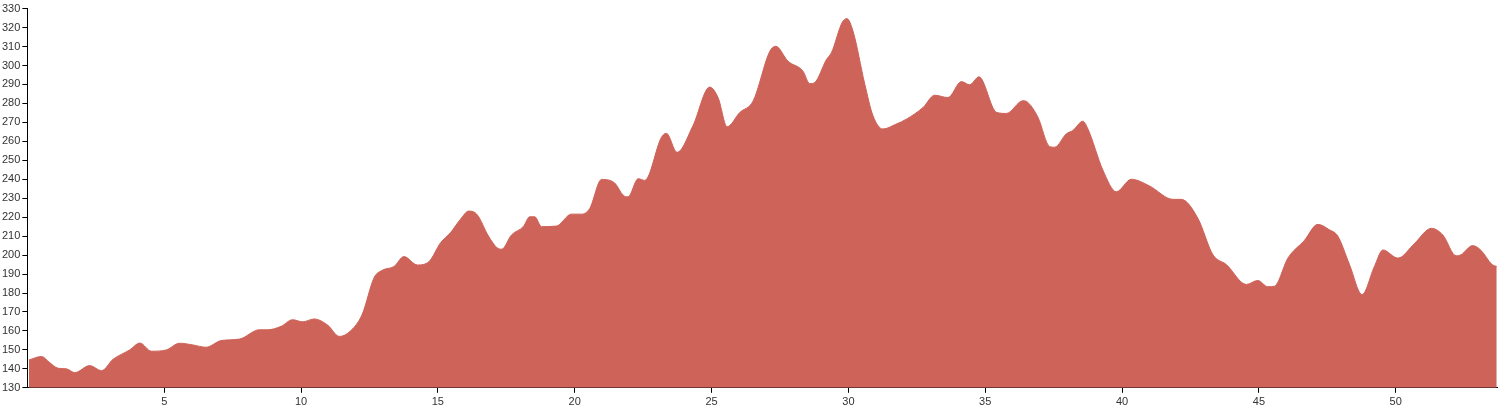 Image resolution: width=1501 pixels, height=412 pixels. What do you see at coordinates (11, 367) in the screenshot?
I see `y-tick-label: 140` at bounding box center [11, 367].